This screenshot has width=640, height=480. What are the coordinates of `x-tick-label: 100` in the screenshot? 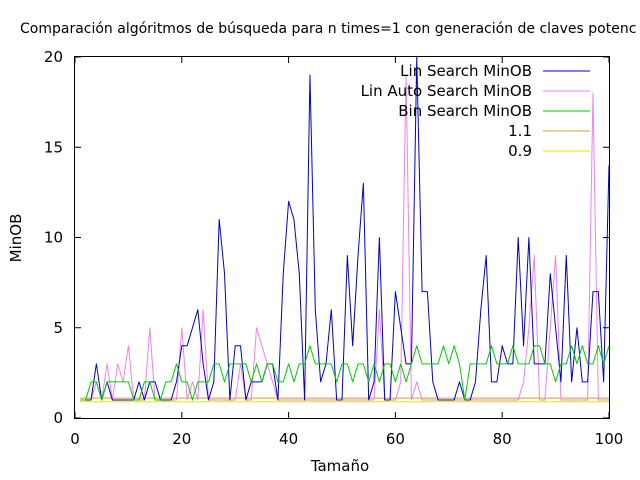 It's located at (609, 439).